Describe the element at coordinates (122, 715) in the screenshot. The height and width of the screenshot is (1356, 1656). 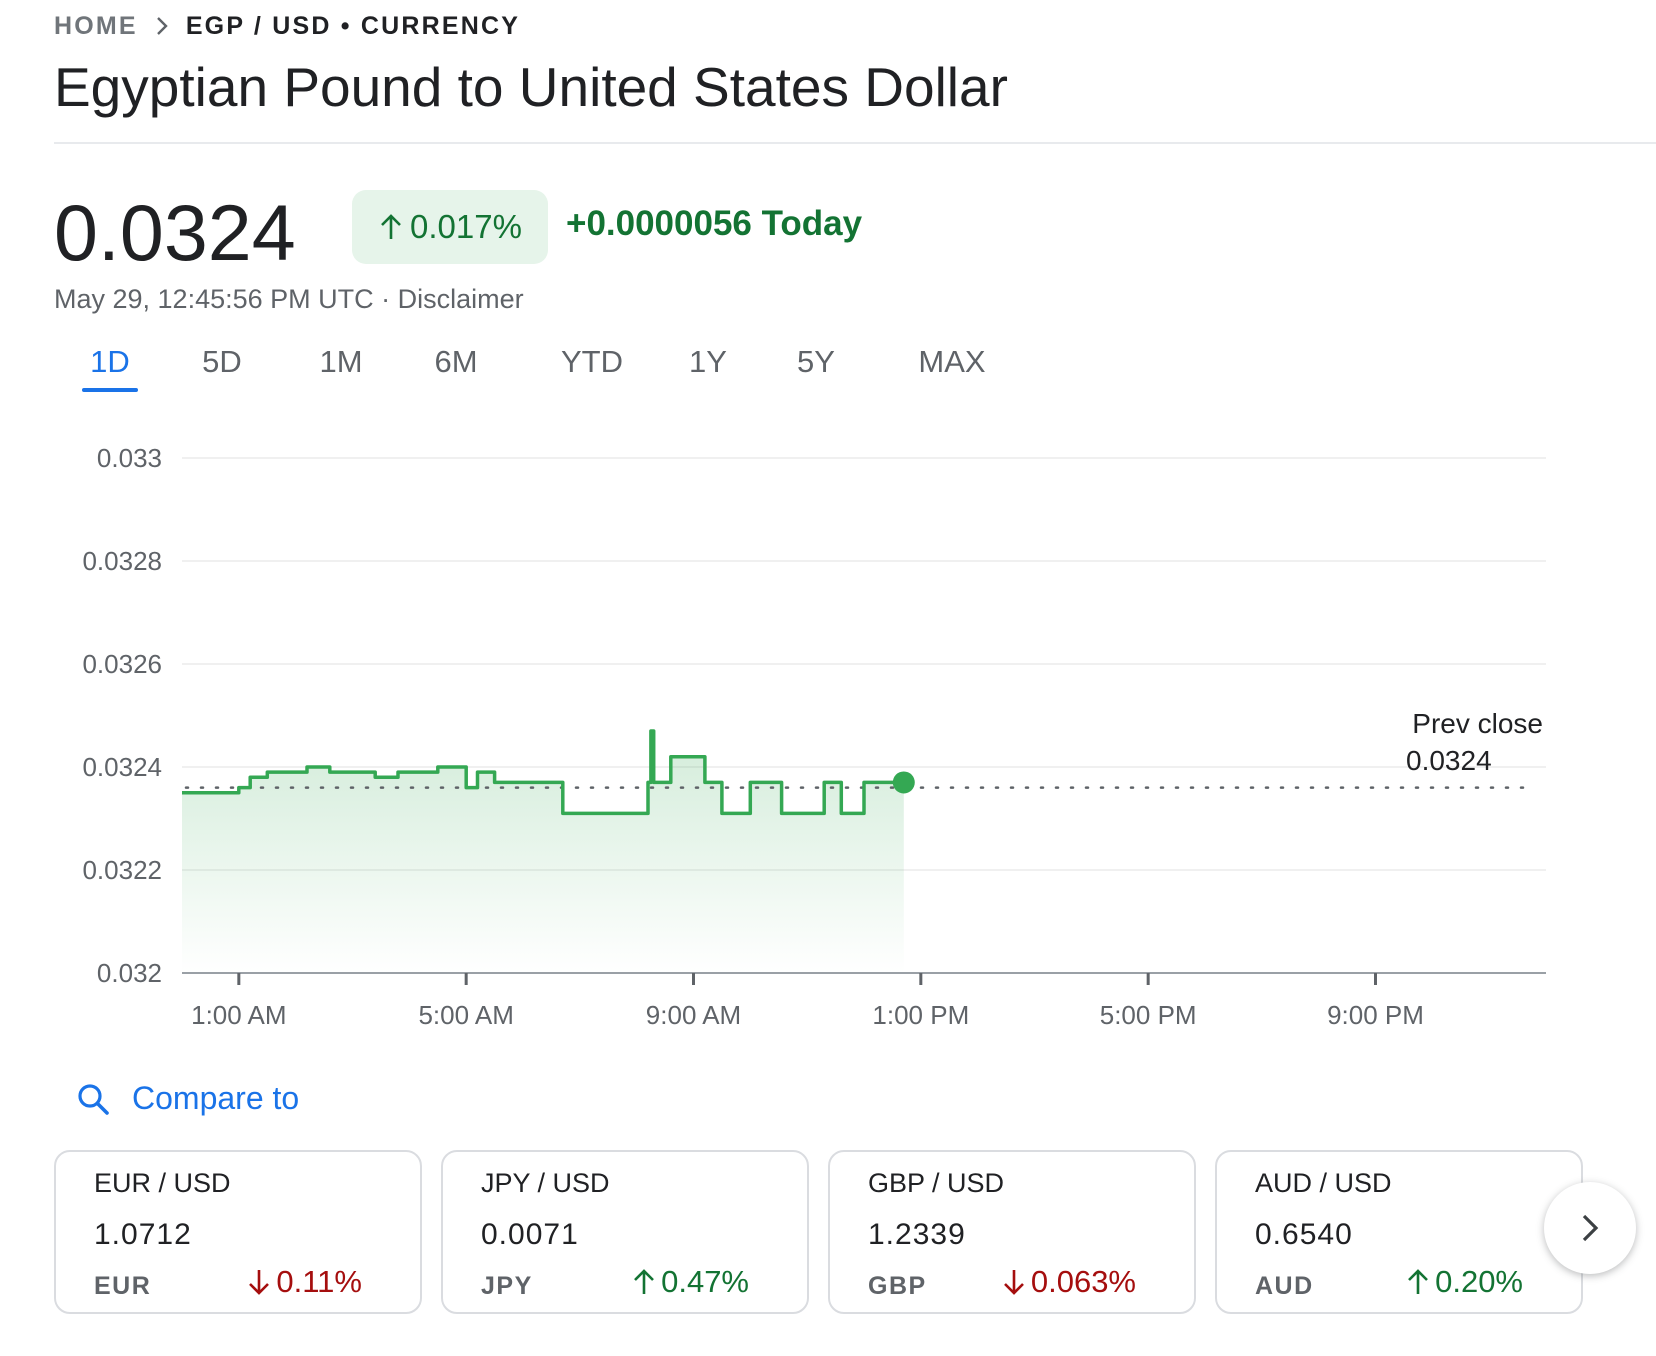
I see `y-axis-ticks: 0.033 0.0328 0.0326 0.0324 0.0322 0.032` at that location.